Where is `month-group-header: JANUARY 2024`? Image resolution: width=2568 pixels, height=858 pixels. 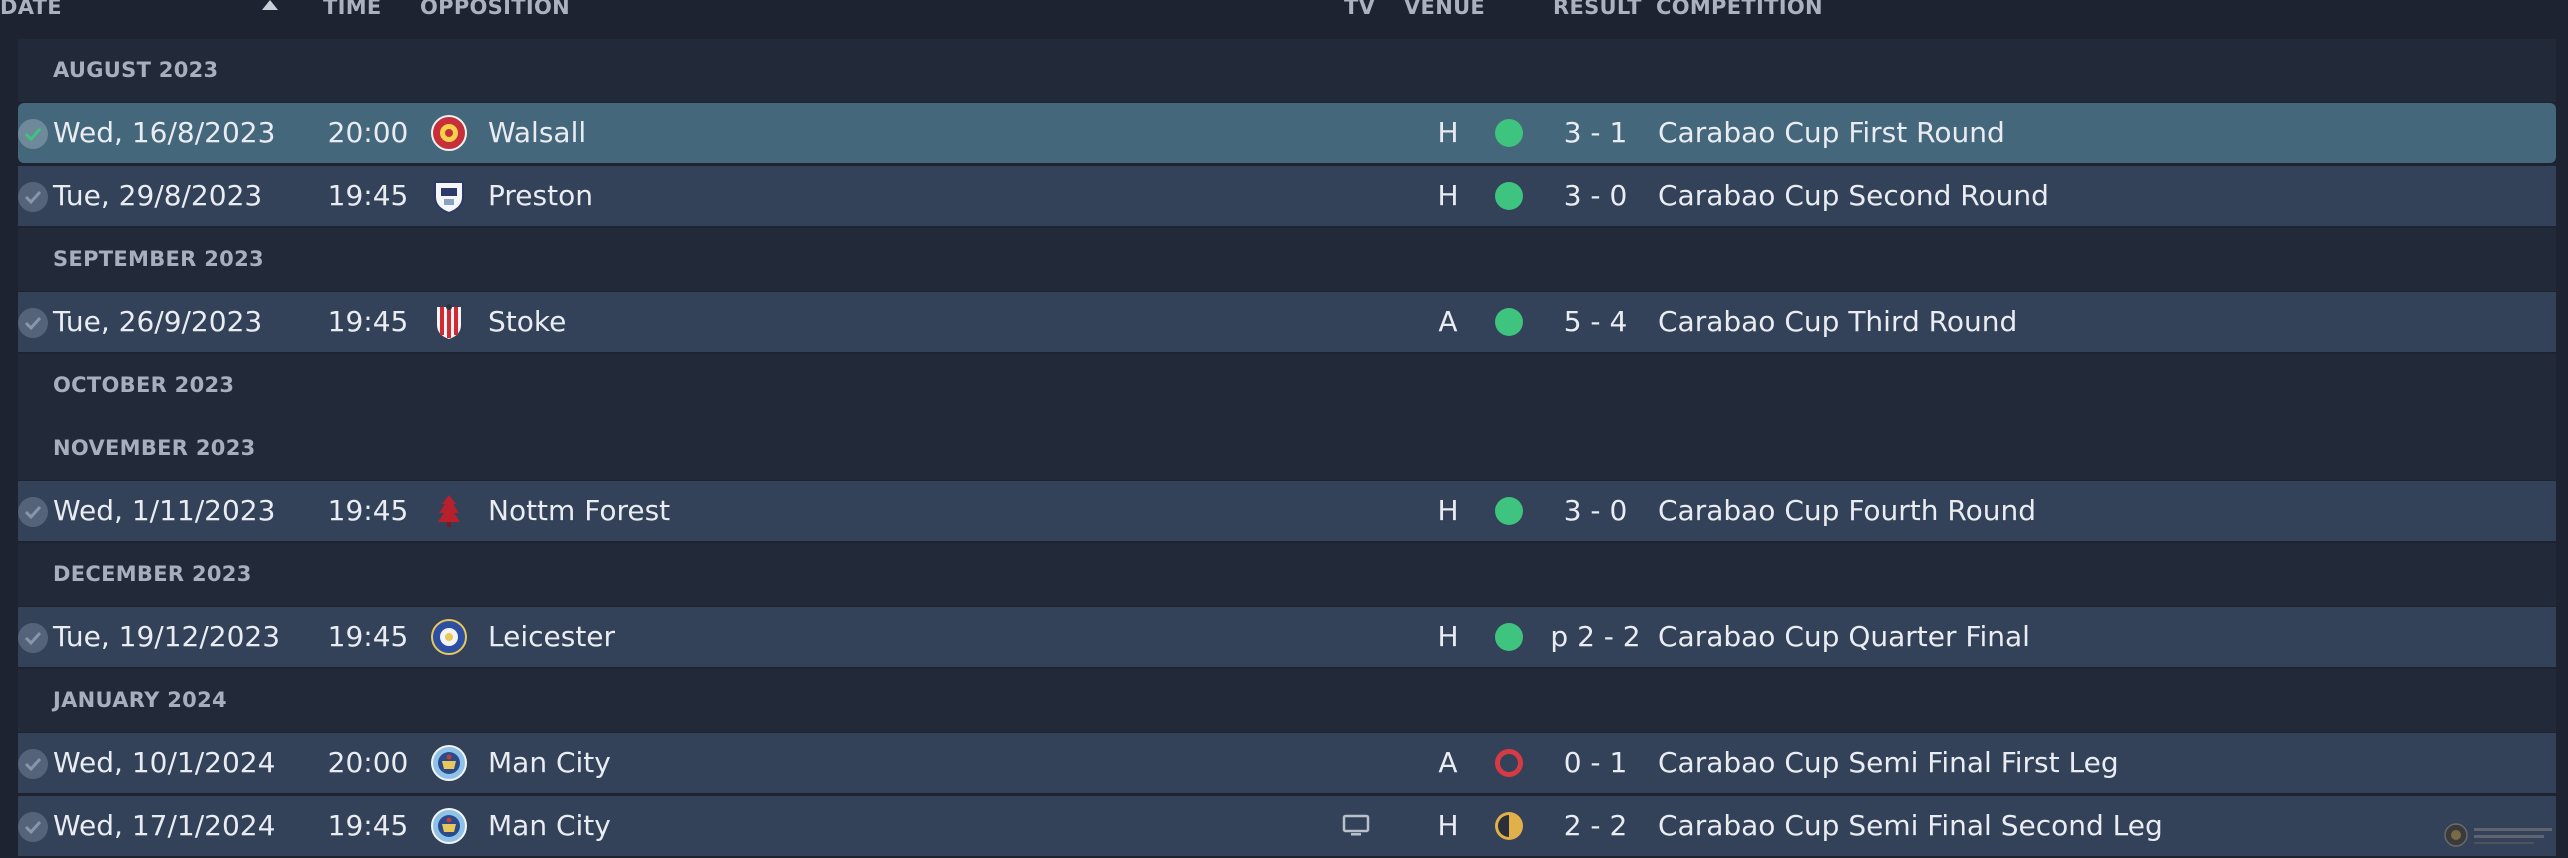
month-group-header: JANUARY 2024 is located at coordinates (1287, 700).